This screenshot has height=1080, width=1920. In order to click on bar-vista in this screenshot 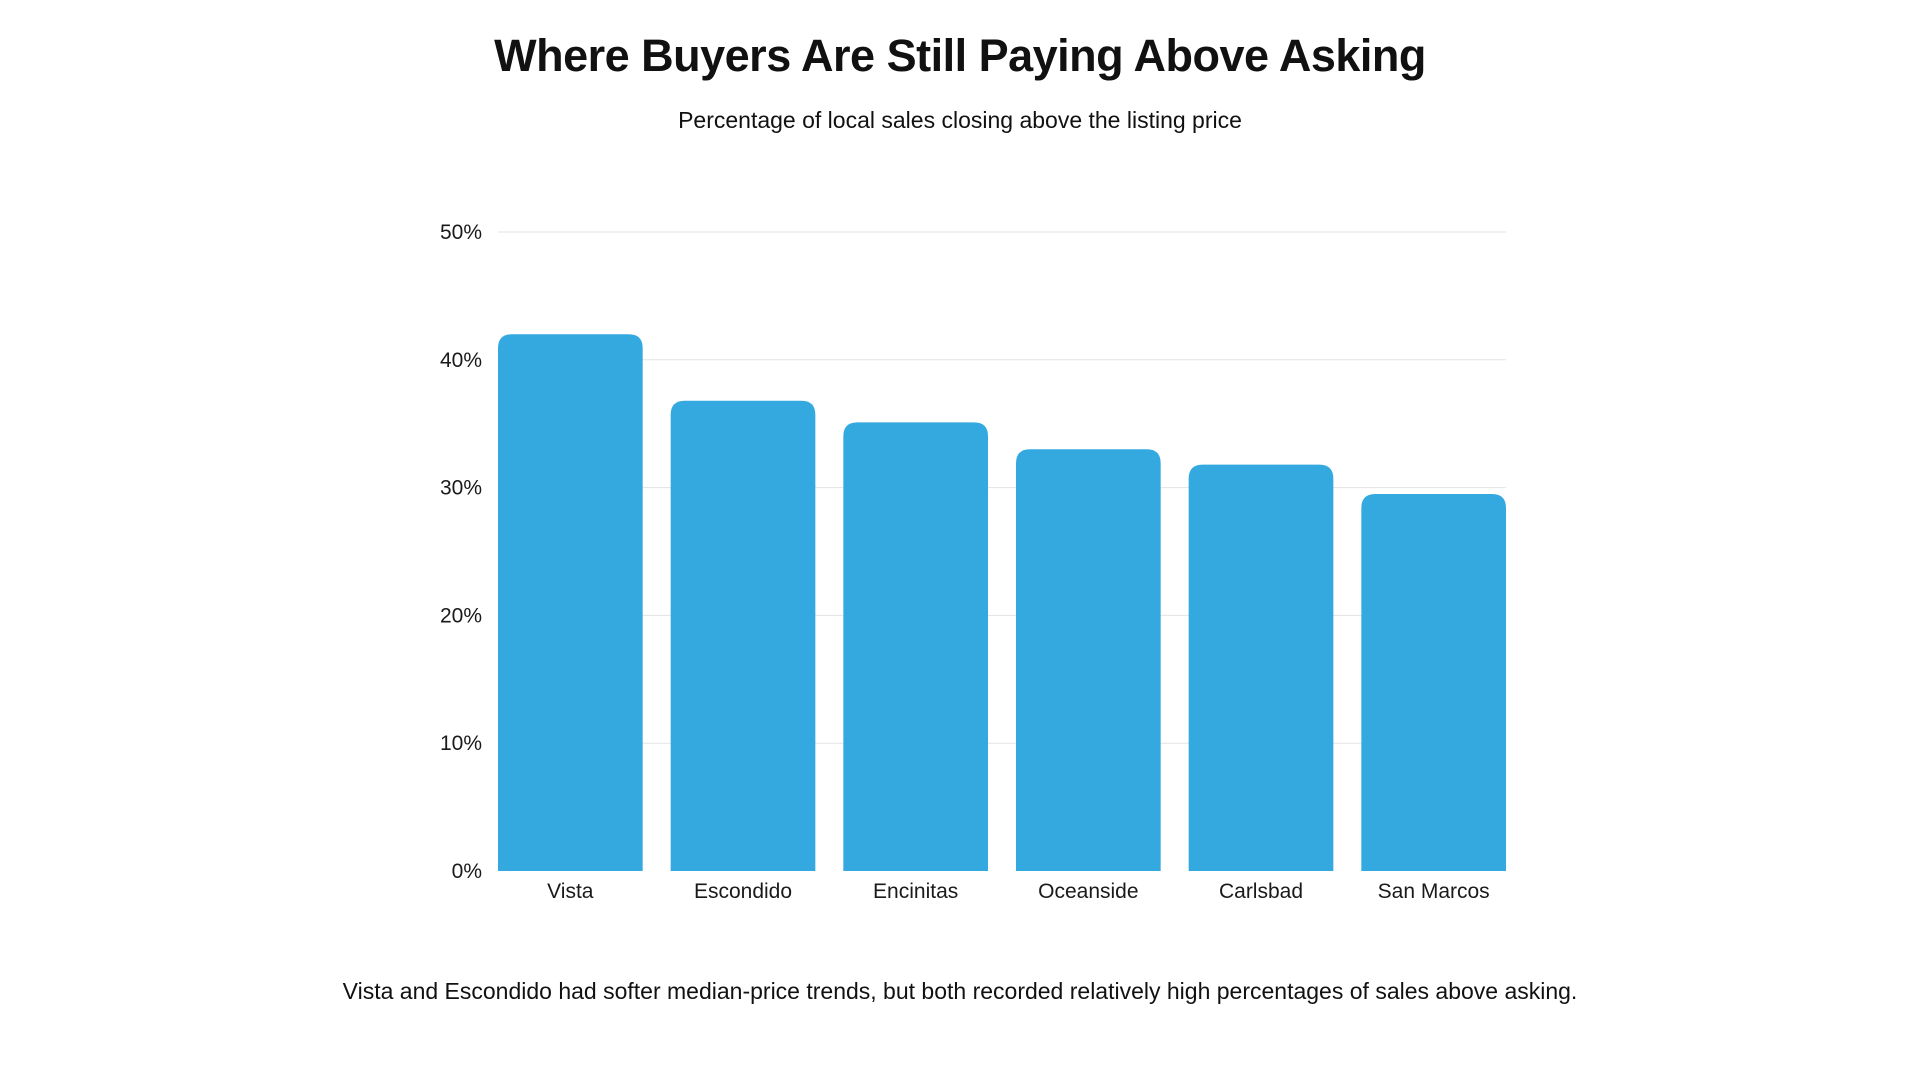, I will do `click(570, 602)`.